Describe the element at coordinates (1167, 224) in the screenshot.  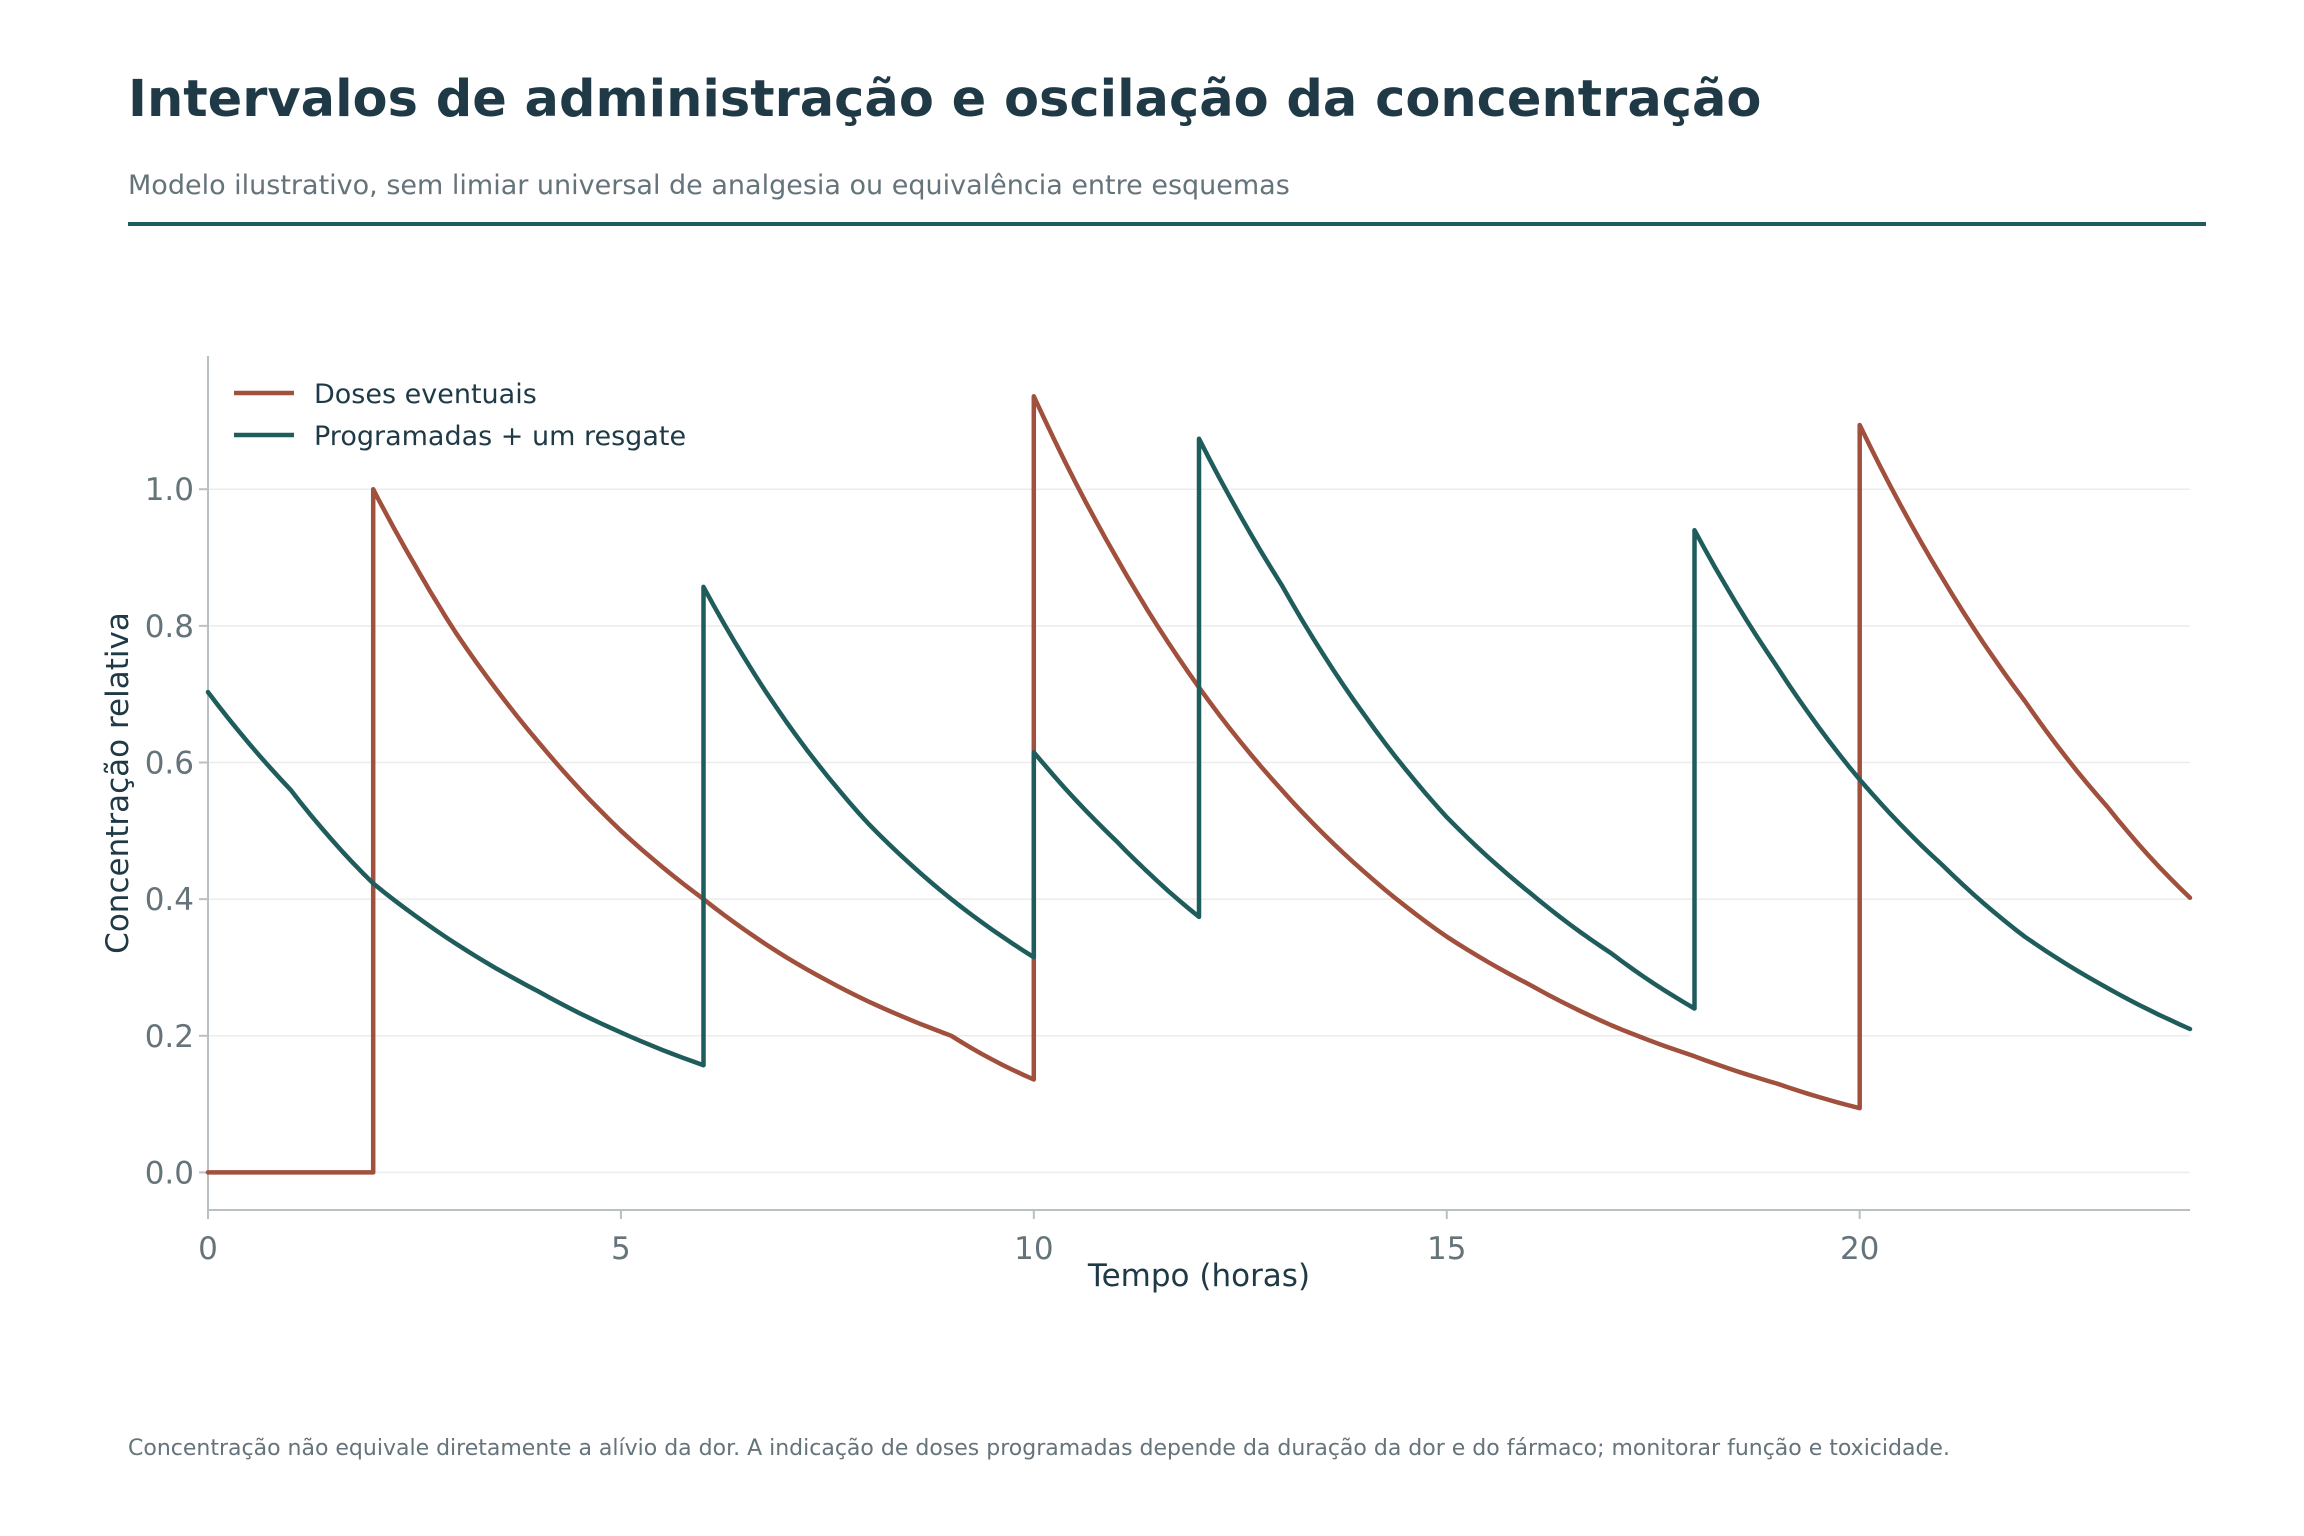
I see `title-divider` at that location.